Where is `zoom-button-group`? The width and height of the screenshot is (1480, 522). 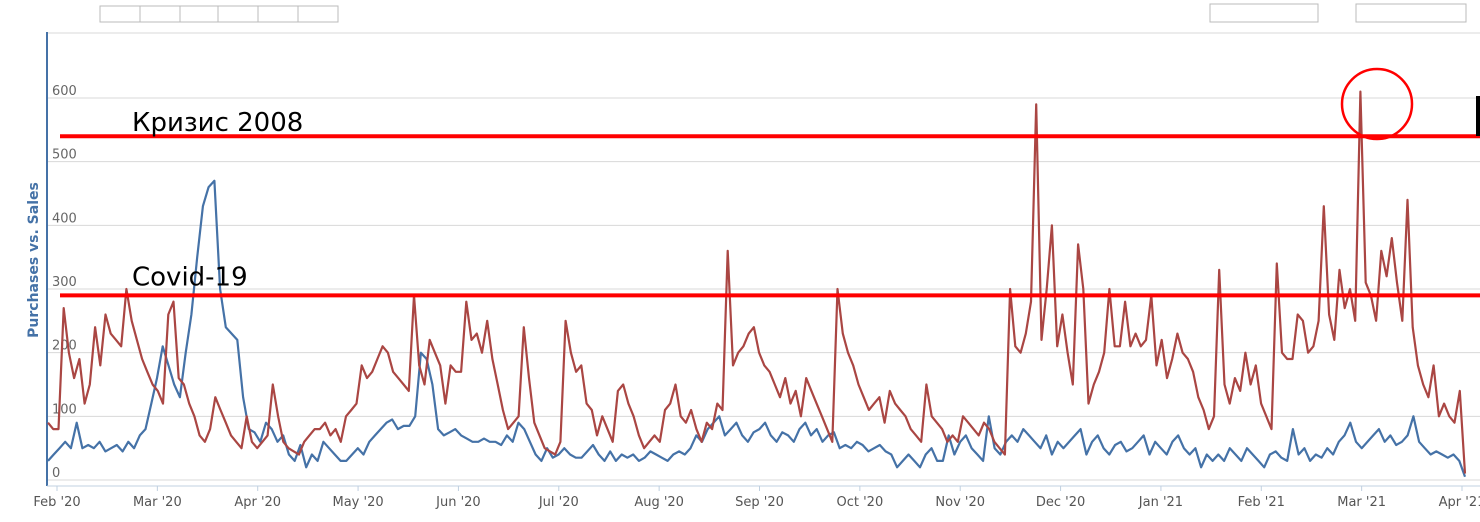 zoom-button-group is located at coordinates (219, 14).